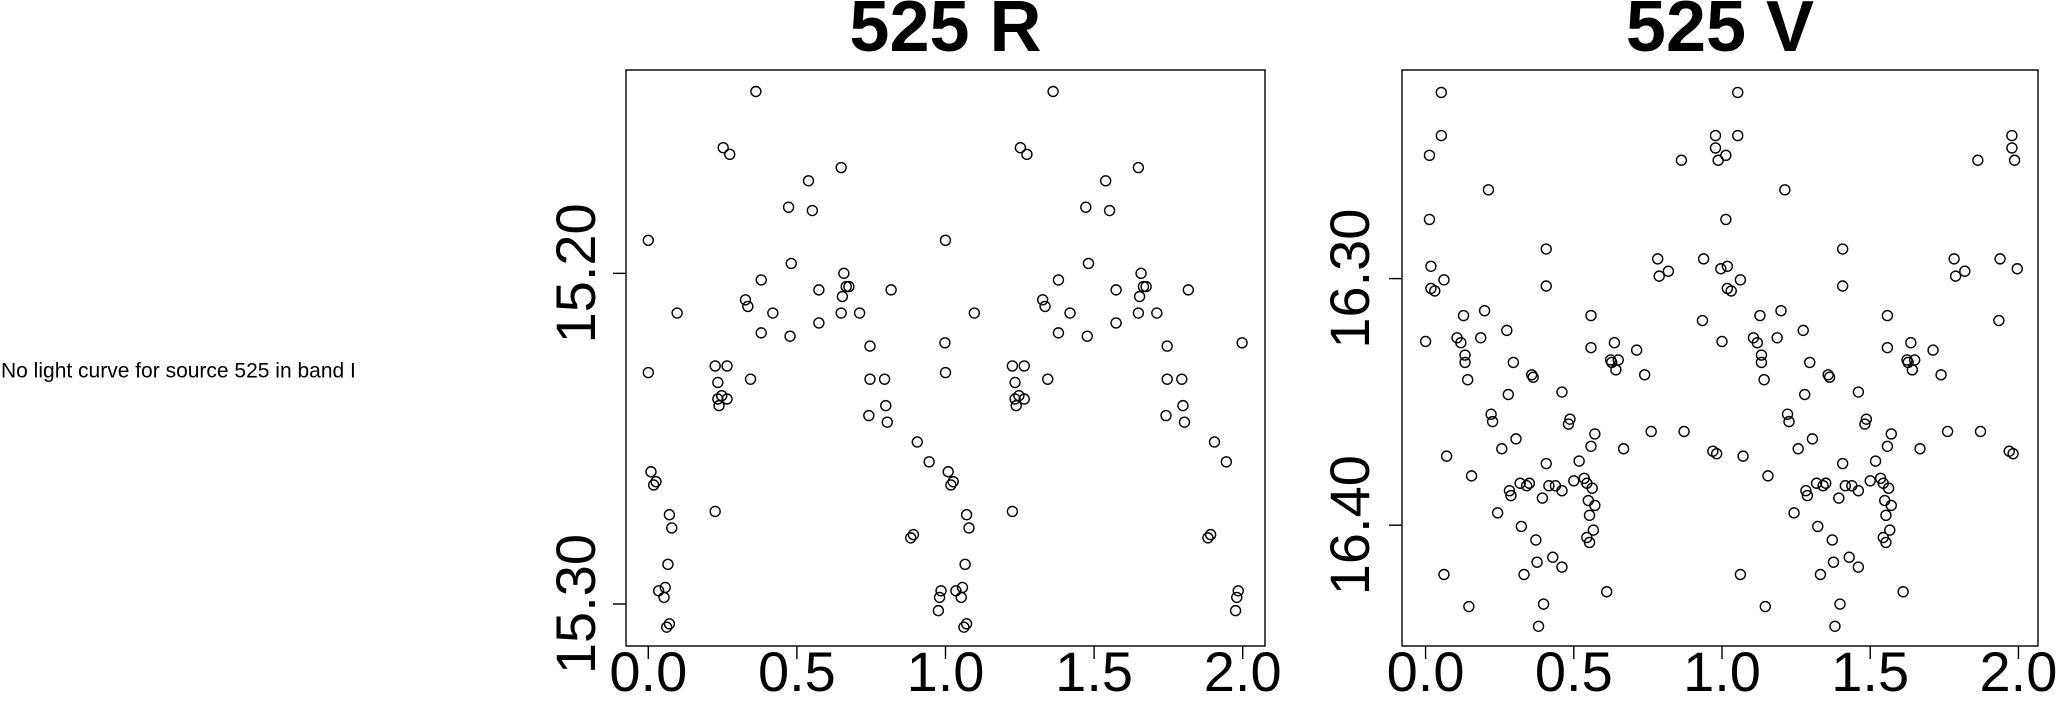  I want to click on y-tick-label: 15.30, so click(575, 604).